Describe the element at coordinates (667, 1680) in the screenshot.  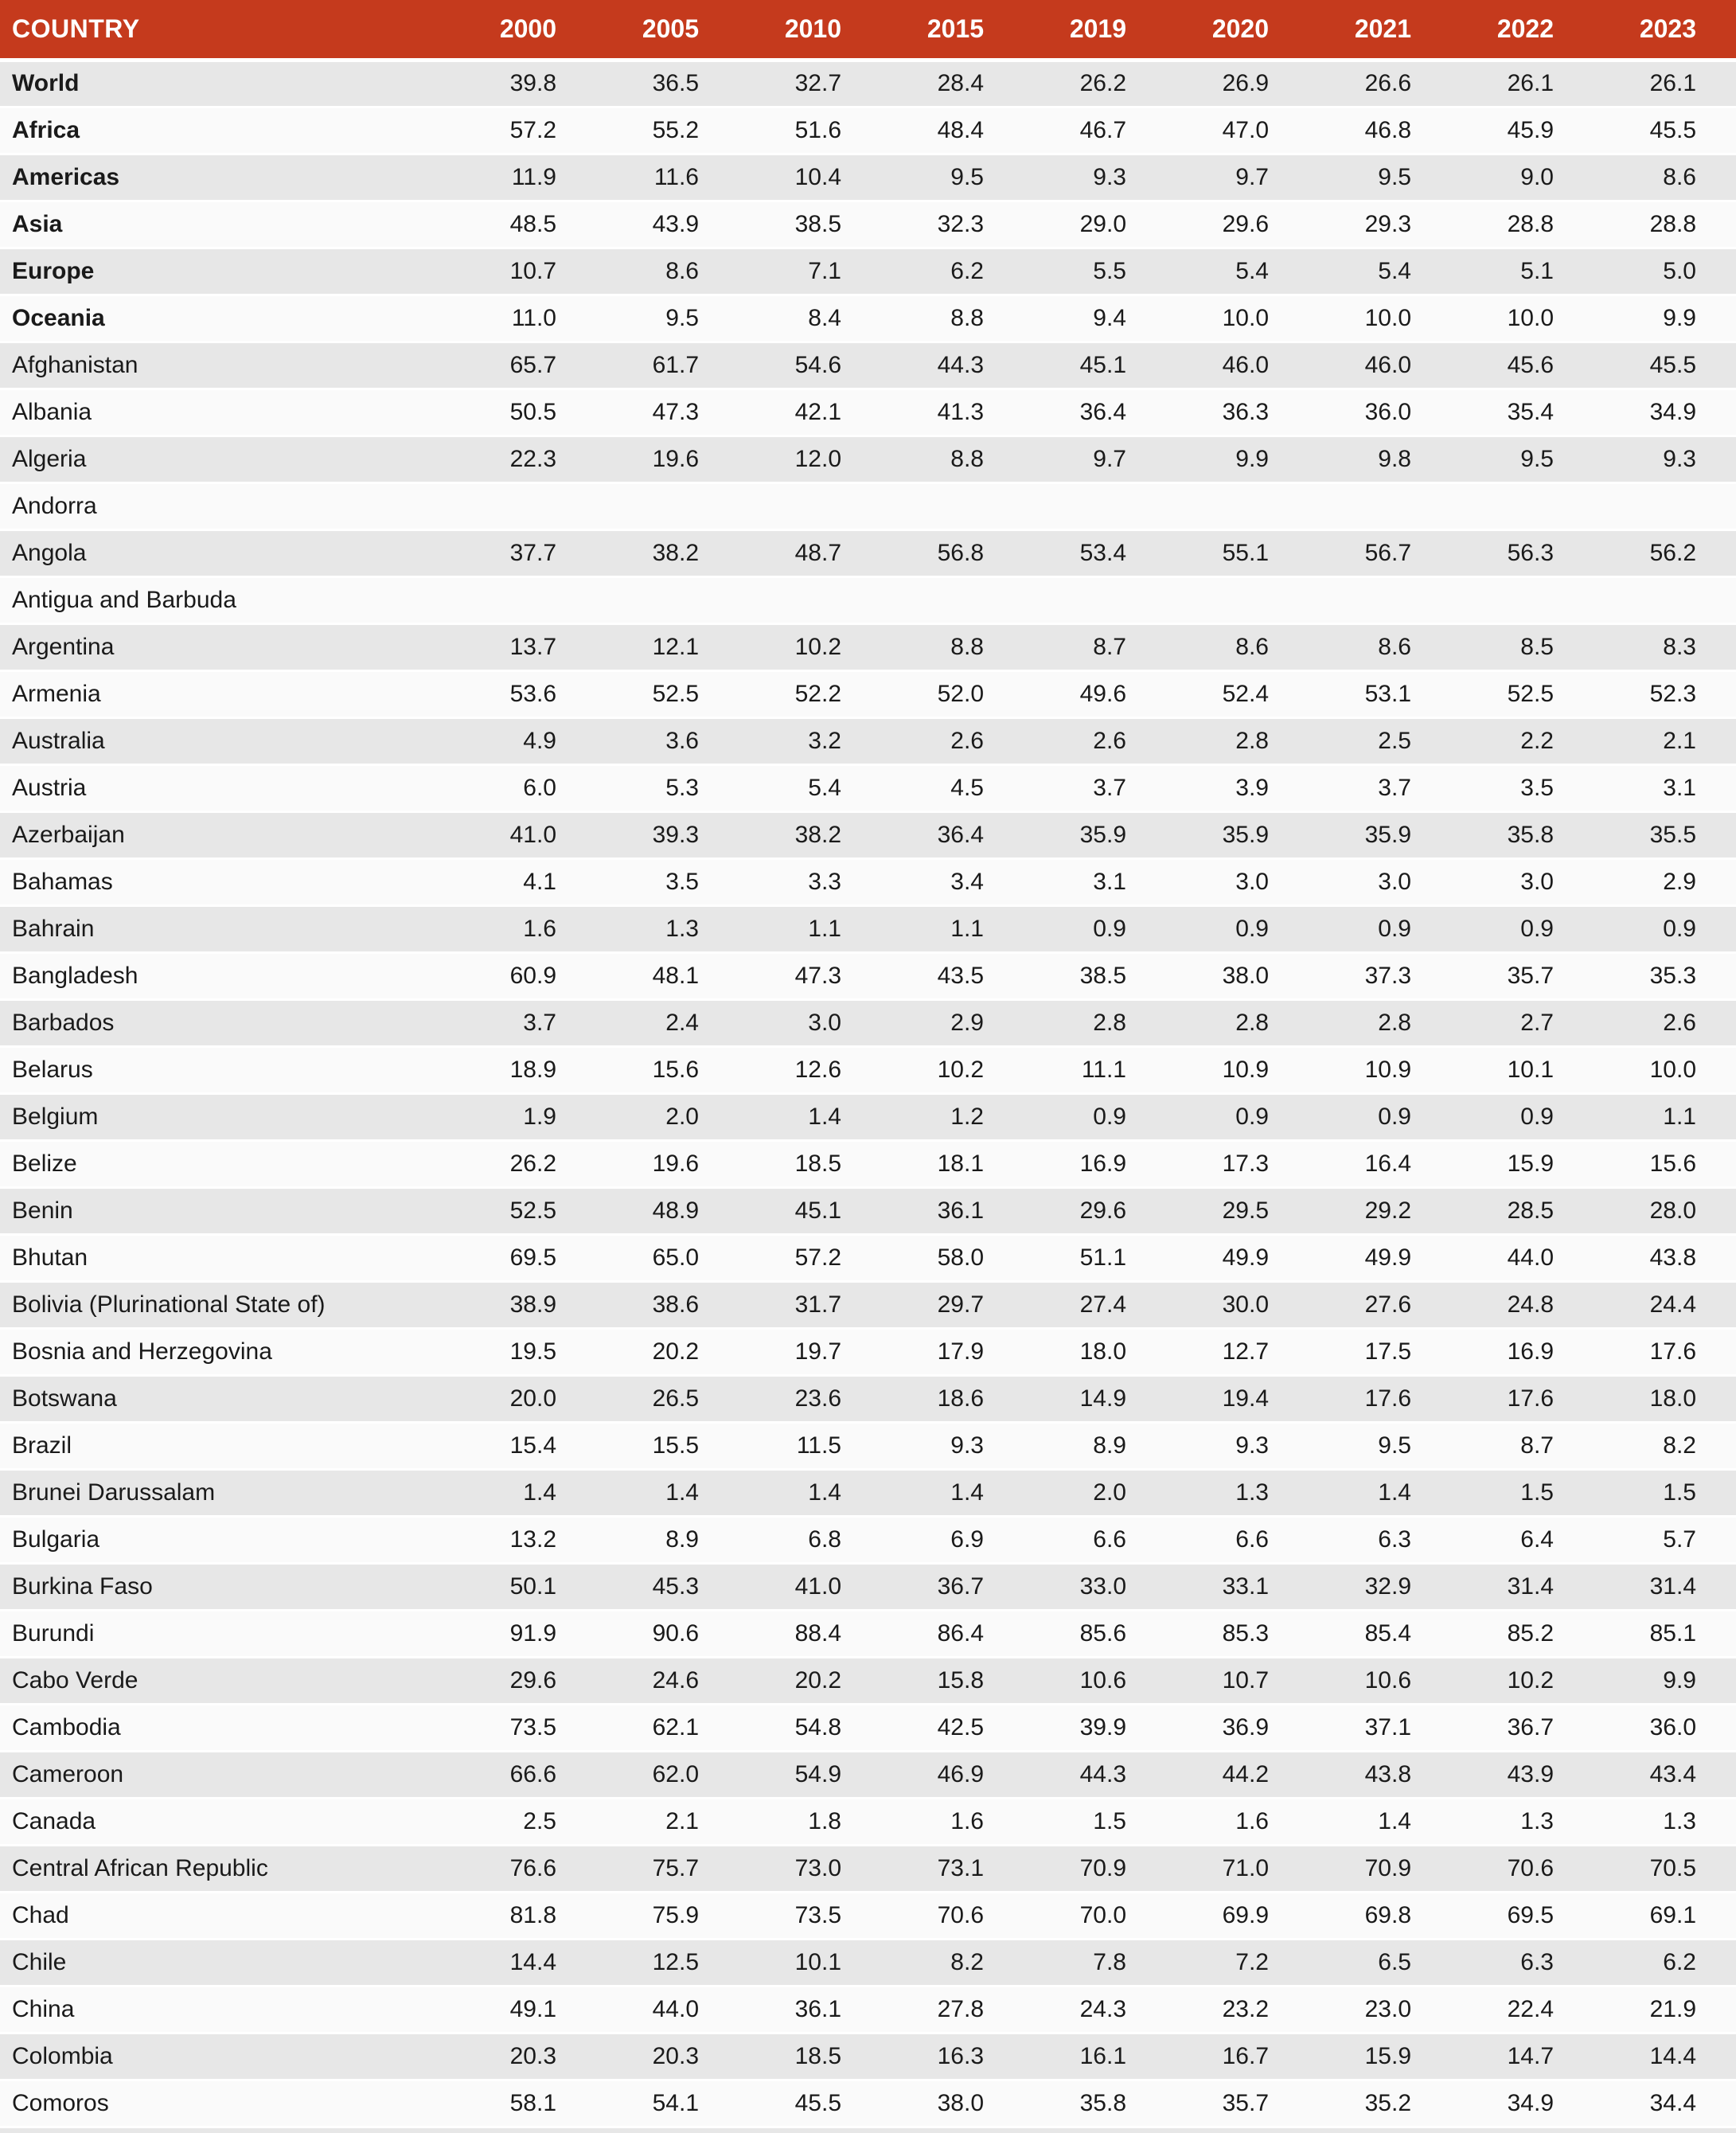
I see `value-cell: 24.6` at that location.